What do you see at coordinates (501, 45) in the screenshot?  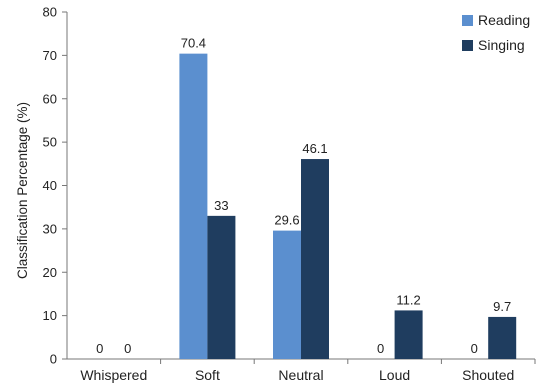 I see `legend-label-singing: Singing` at bounding box center [501, 45].